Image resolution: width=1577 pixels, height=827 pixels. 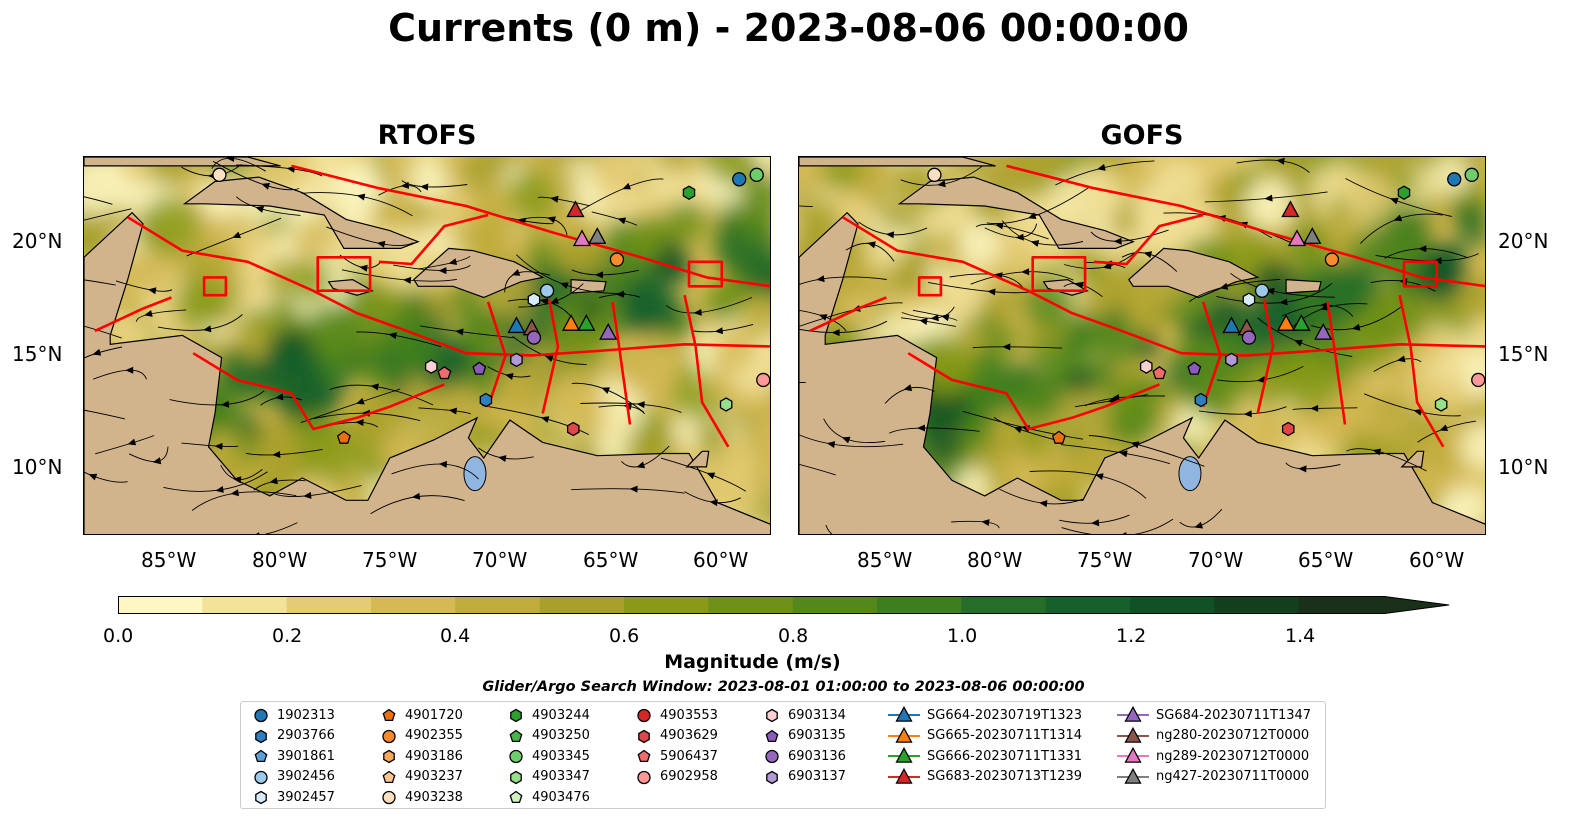 I want to click on legend-item: SG684-20230711T1347, so click(x=1213, y=715).